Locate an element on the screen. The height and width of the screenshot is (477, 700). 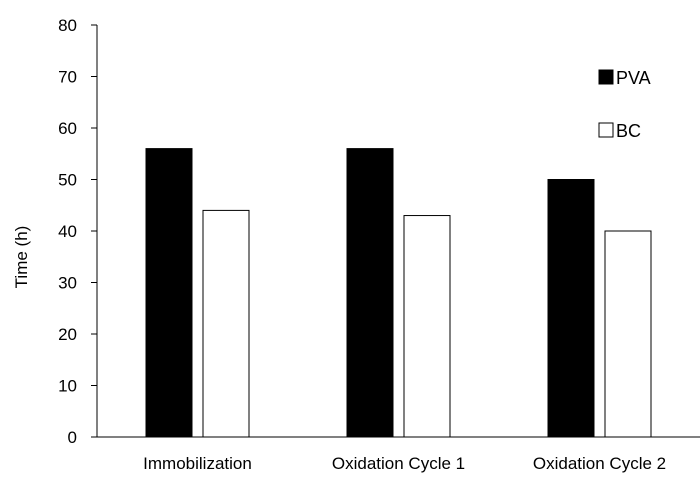
x-category-label: Oxidation Cycle 2 is located at coordinates (599, 463).